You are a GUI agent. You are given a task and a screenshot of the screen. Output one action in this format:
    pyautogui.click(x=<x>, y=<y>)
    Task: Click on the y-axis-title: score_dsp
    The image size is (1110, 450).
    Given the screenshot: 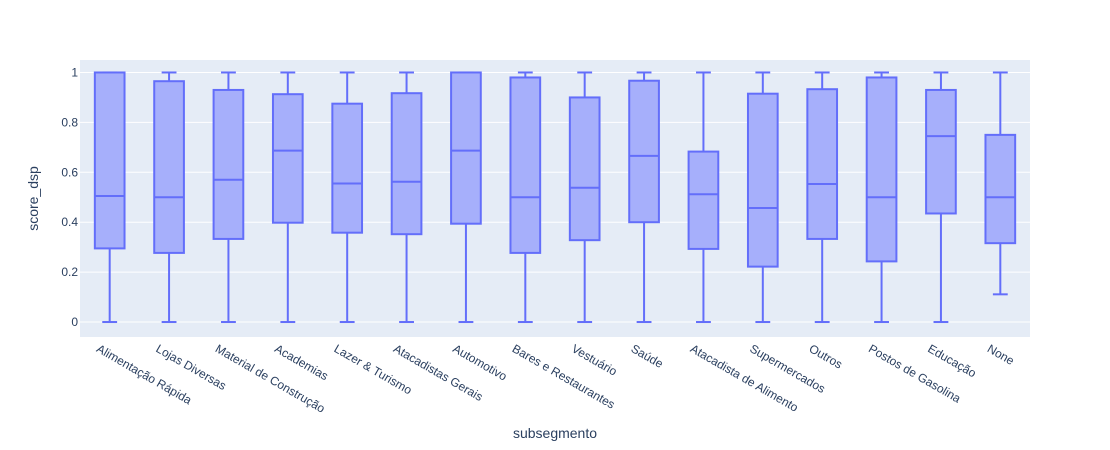 What is the action you would take?
    pyautogui.click(x=33, y=198)
    